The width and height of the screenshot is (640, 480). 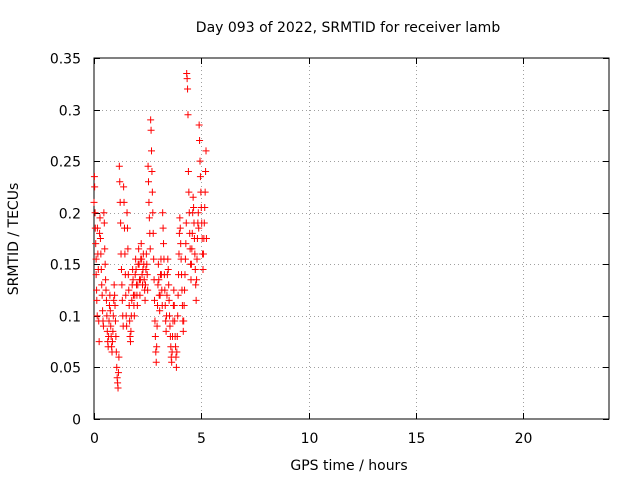 What do you see at coordinates (201, 439) in the screenshot?
I see `x-tick-label: 5` at bounding box center [201, 439].